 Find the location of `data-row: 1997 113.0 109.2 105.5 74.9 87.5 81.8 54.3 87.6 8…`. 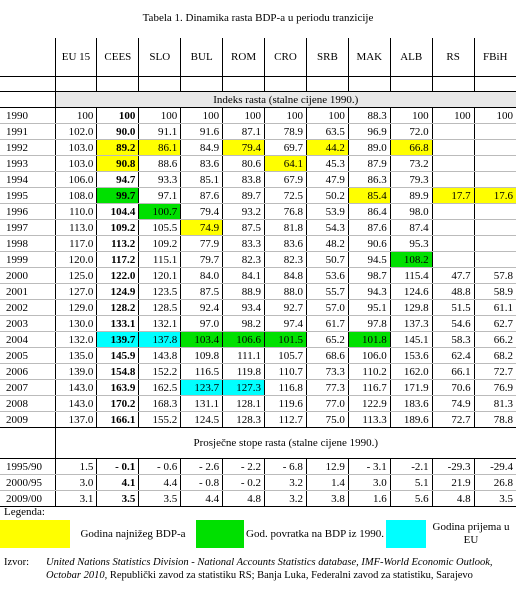

data-row: 1997 113.0 109.2 105.5 74.9 87.5 81.8 54.3 87.6 8… is located at coordinates (258, 227).